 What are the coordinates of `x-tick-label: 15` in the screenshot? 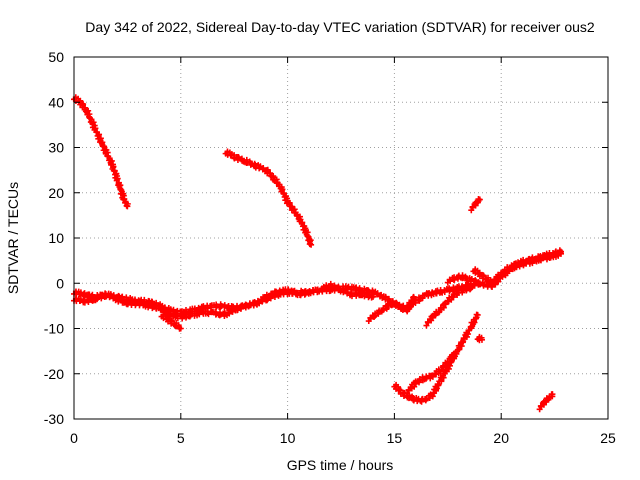 It's located at (395, 438).